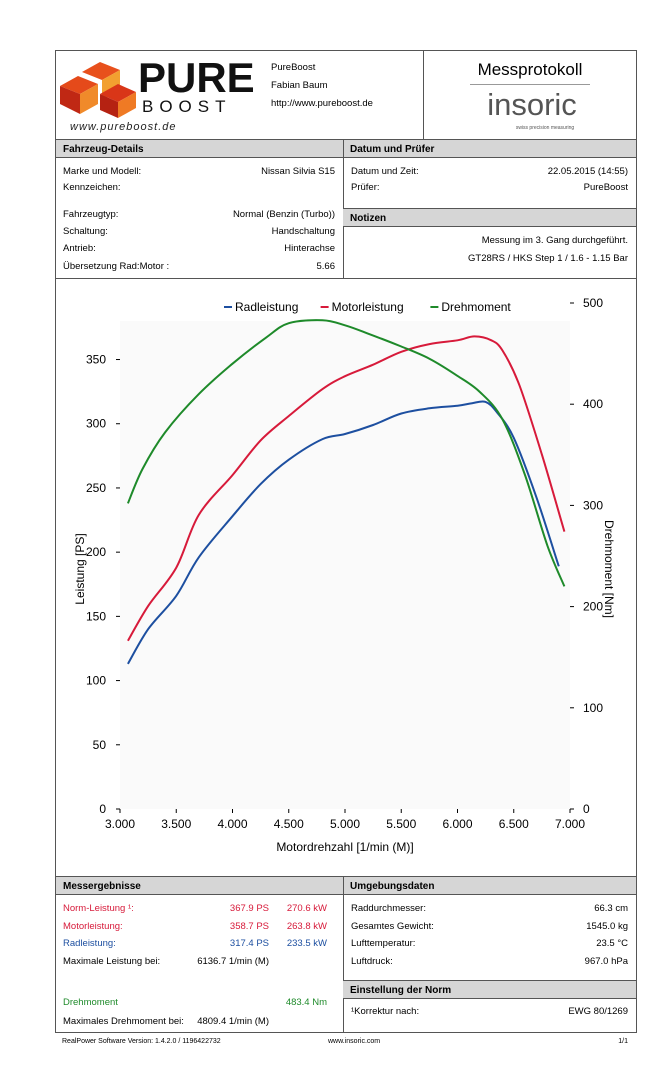  I want to click on vehicle-value: Normal (Benzin (Turbo)), so click(283, 214).